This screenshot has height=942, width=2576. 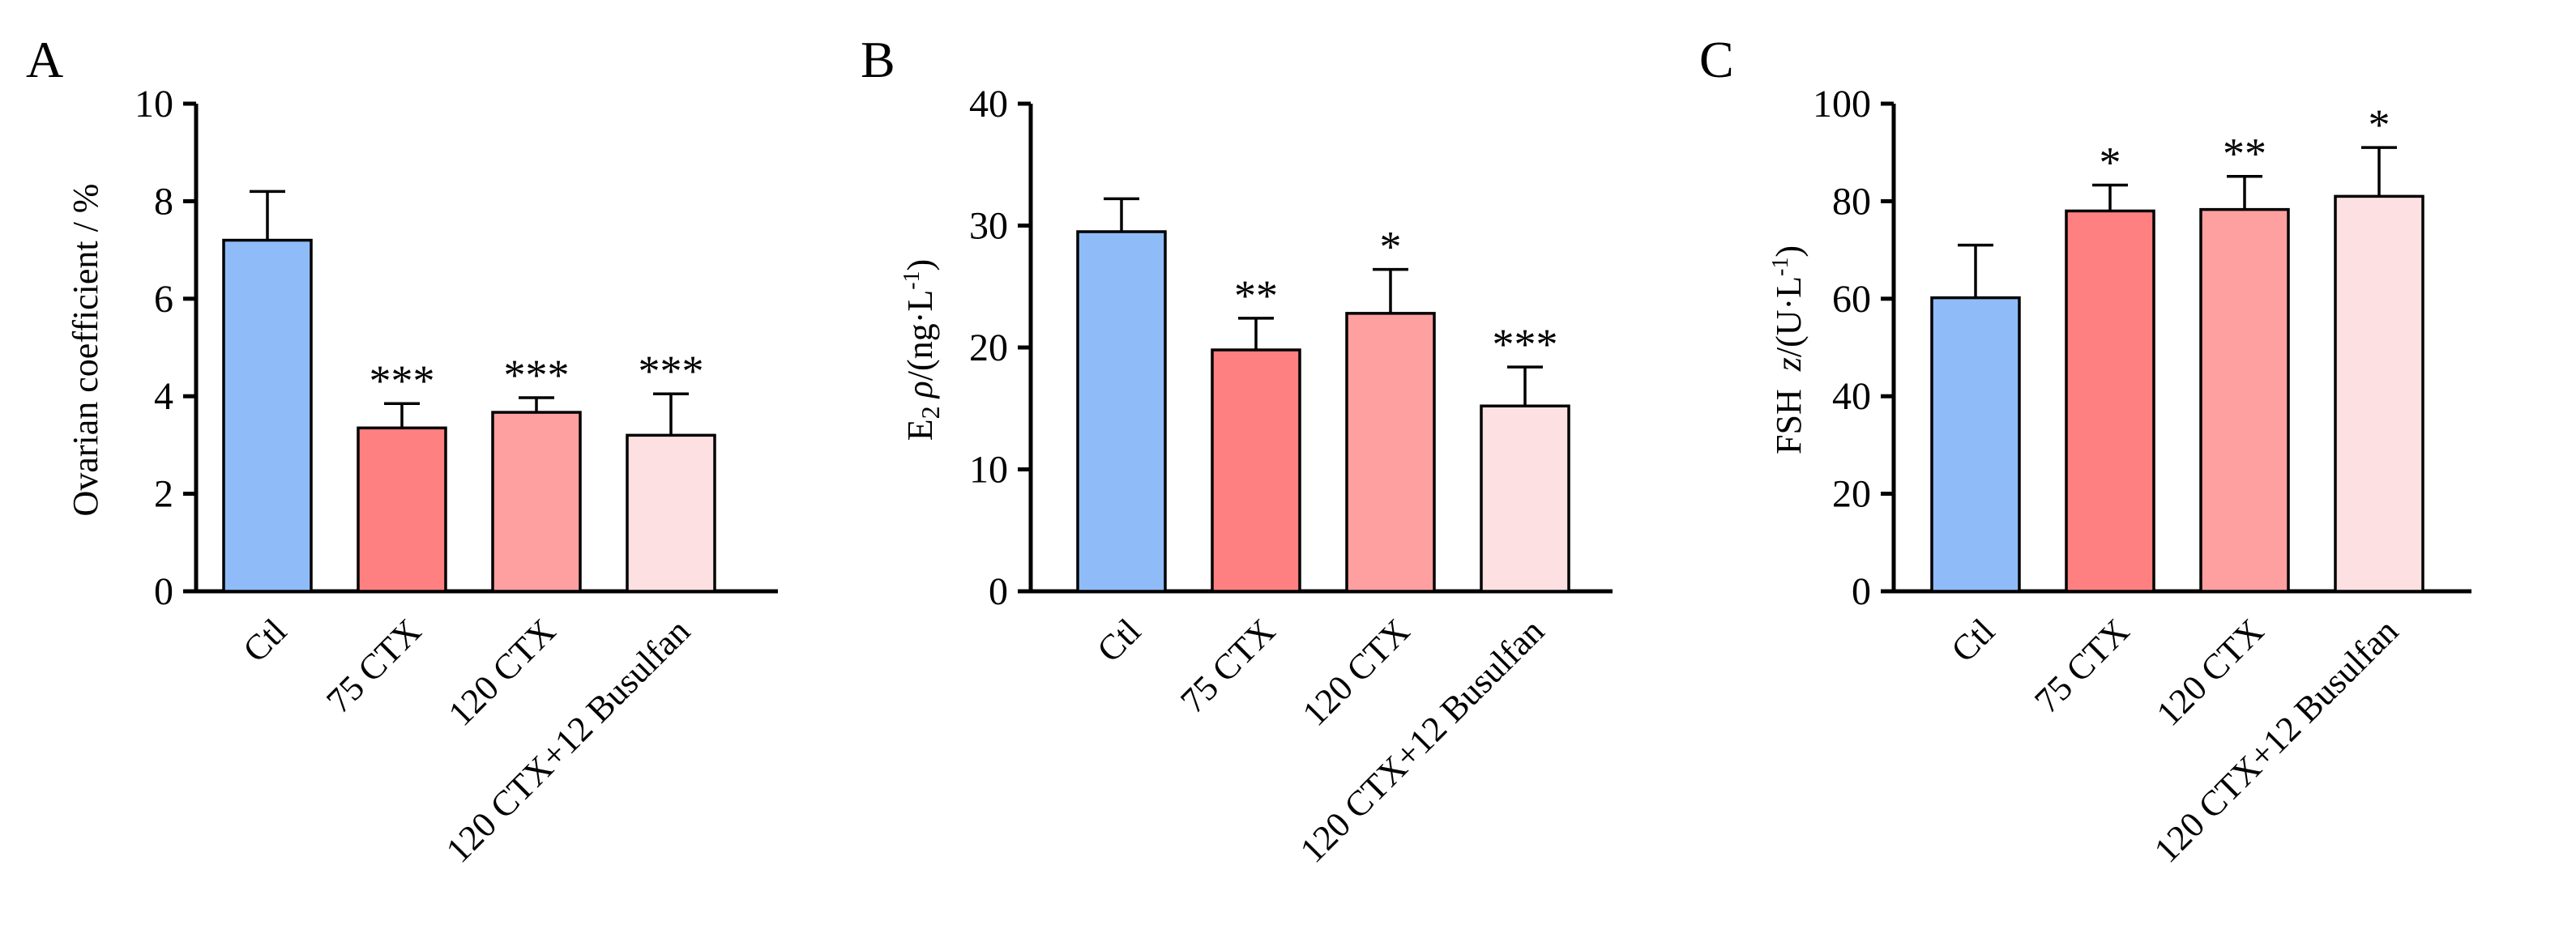 I want to click on y-axis-title: FSH z/(U·L-1), so click(x=1788, y=350).